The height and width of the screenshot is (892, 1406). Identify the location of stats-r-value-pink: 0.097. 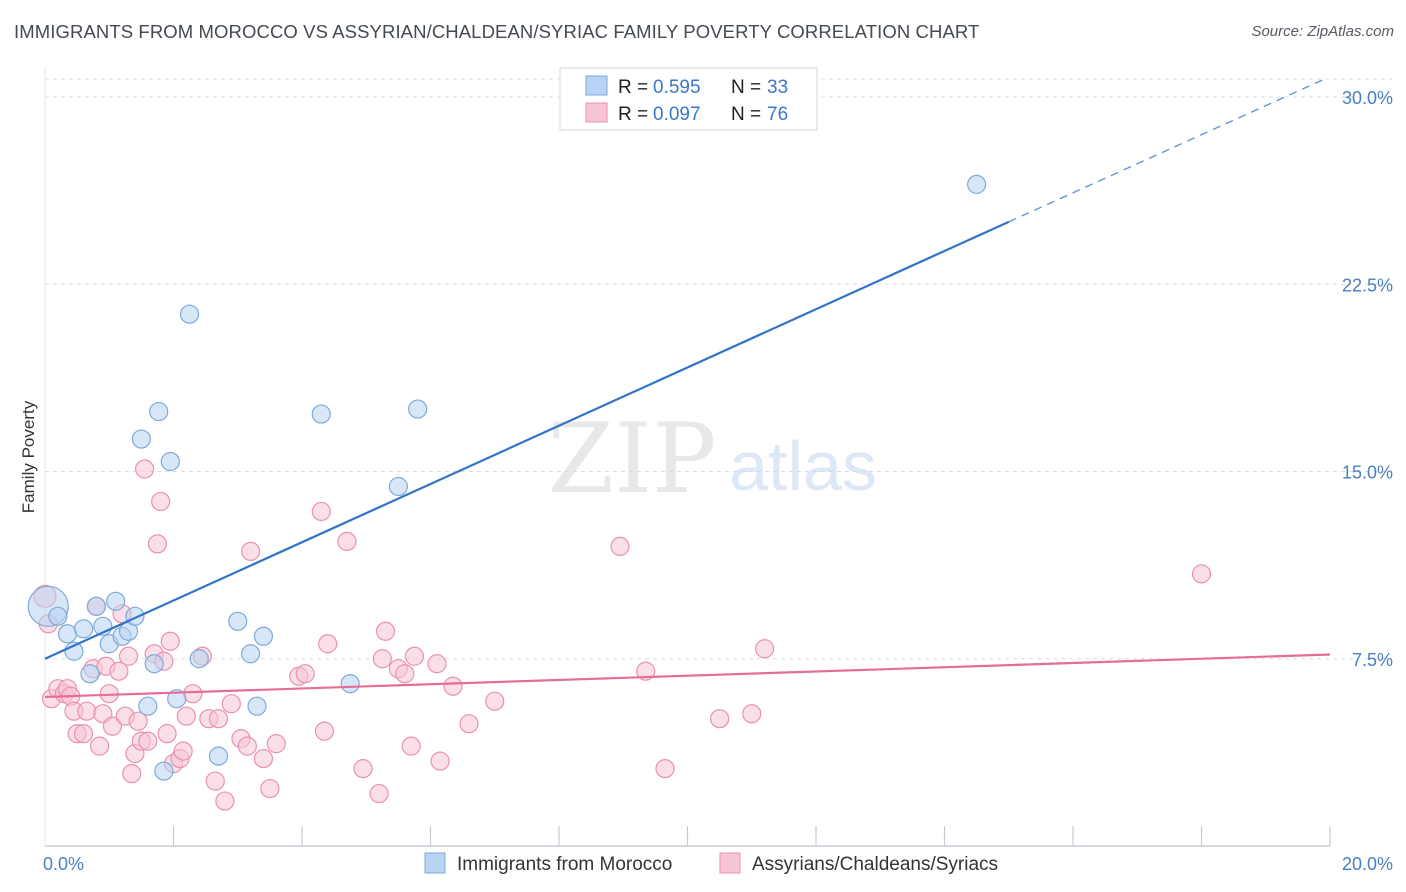
(677, 114).